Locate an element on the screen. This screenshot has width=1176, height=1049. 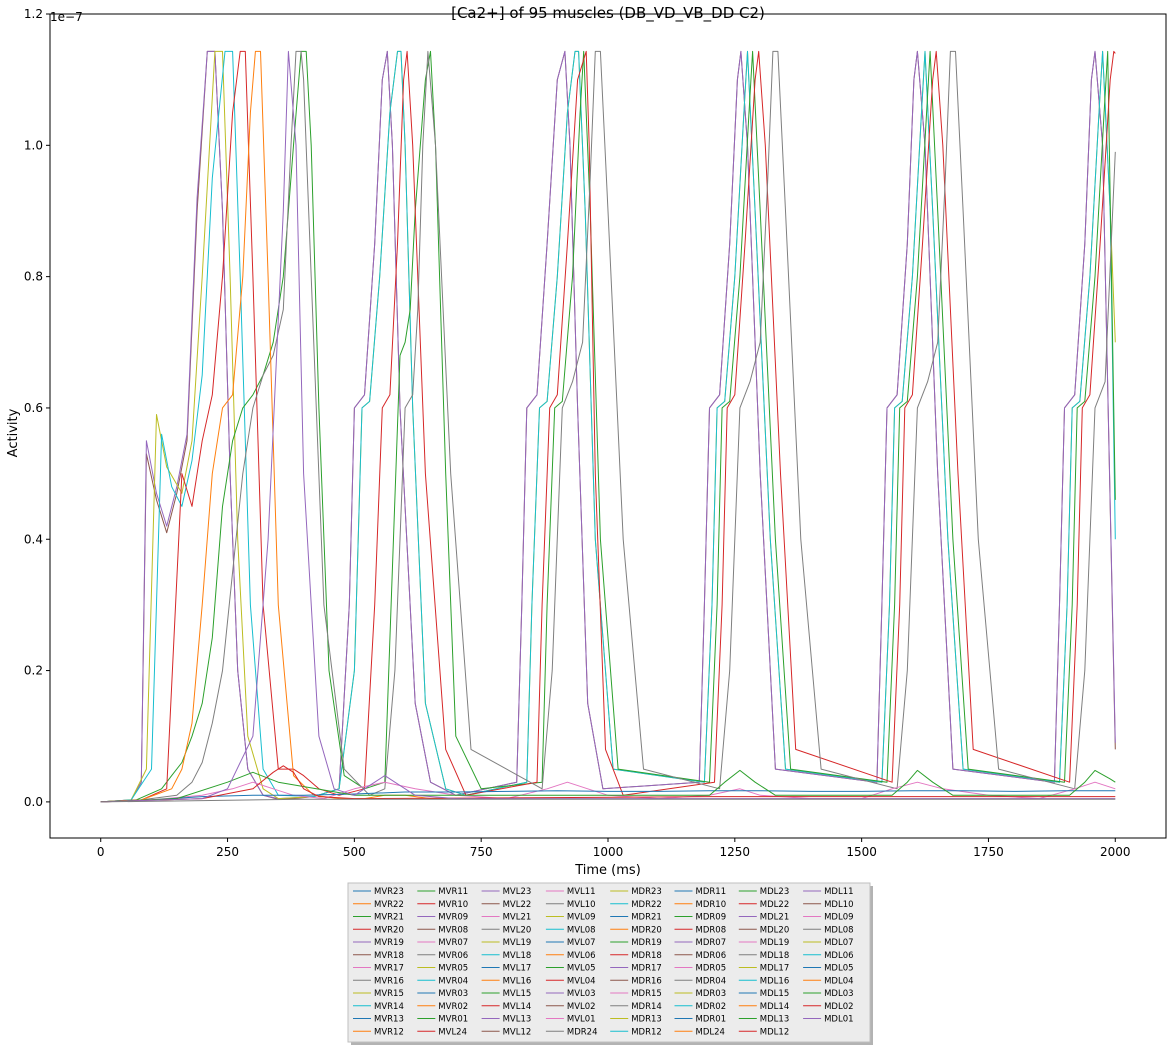
legend-label: MDR02 is located at coordinates (711, 1007).